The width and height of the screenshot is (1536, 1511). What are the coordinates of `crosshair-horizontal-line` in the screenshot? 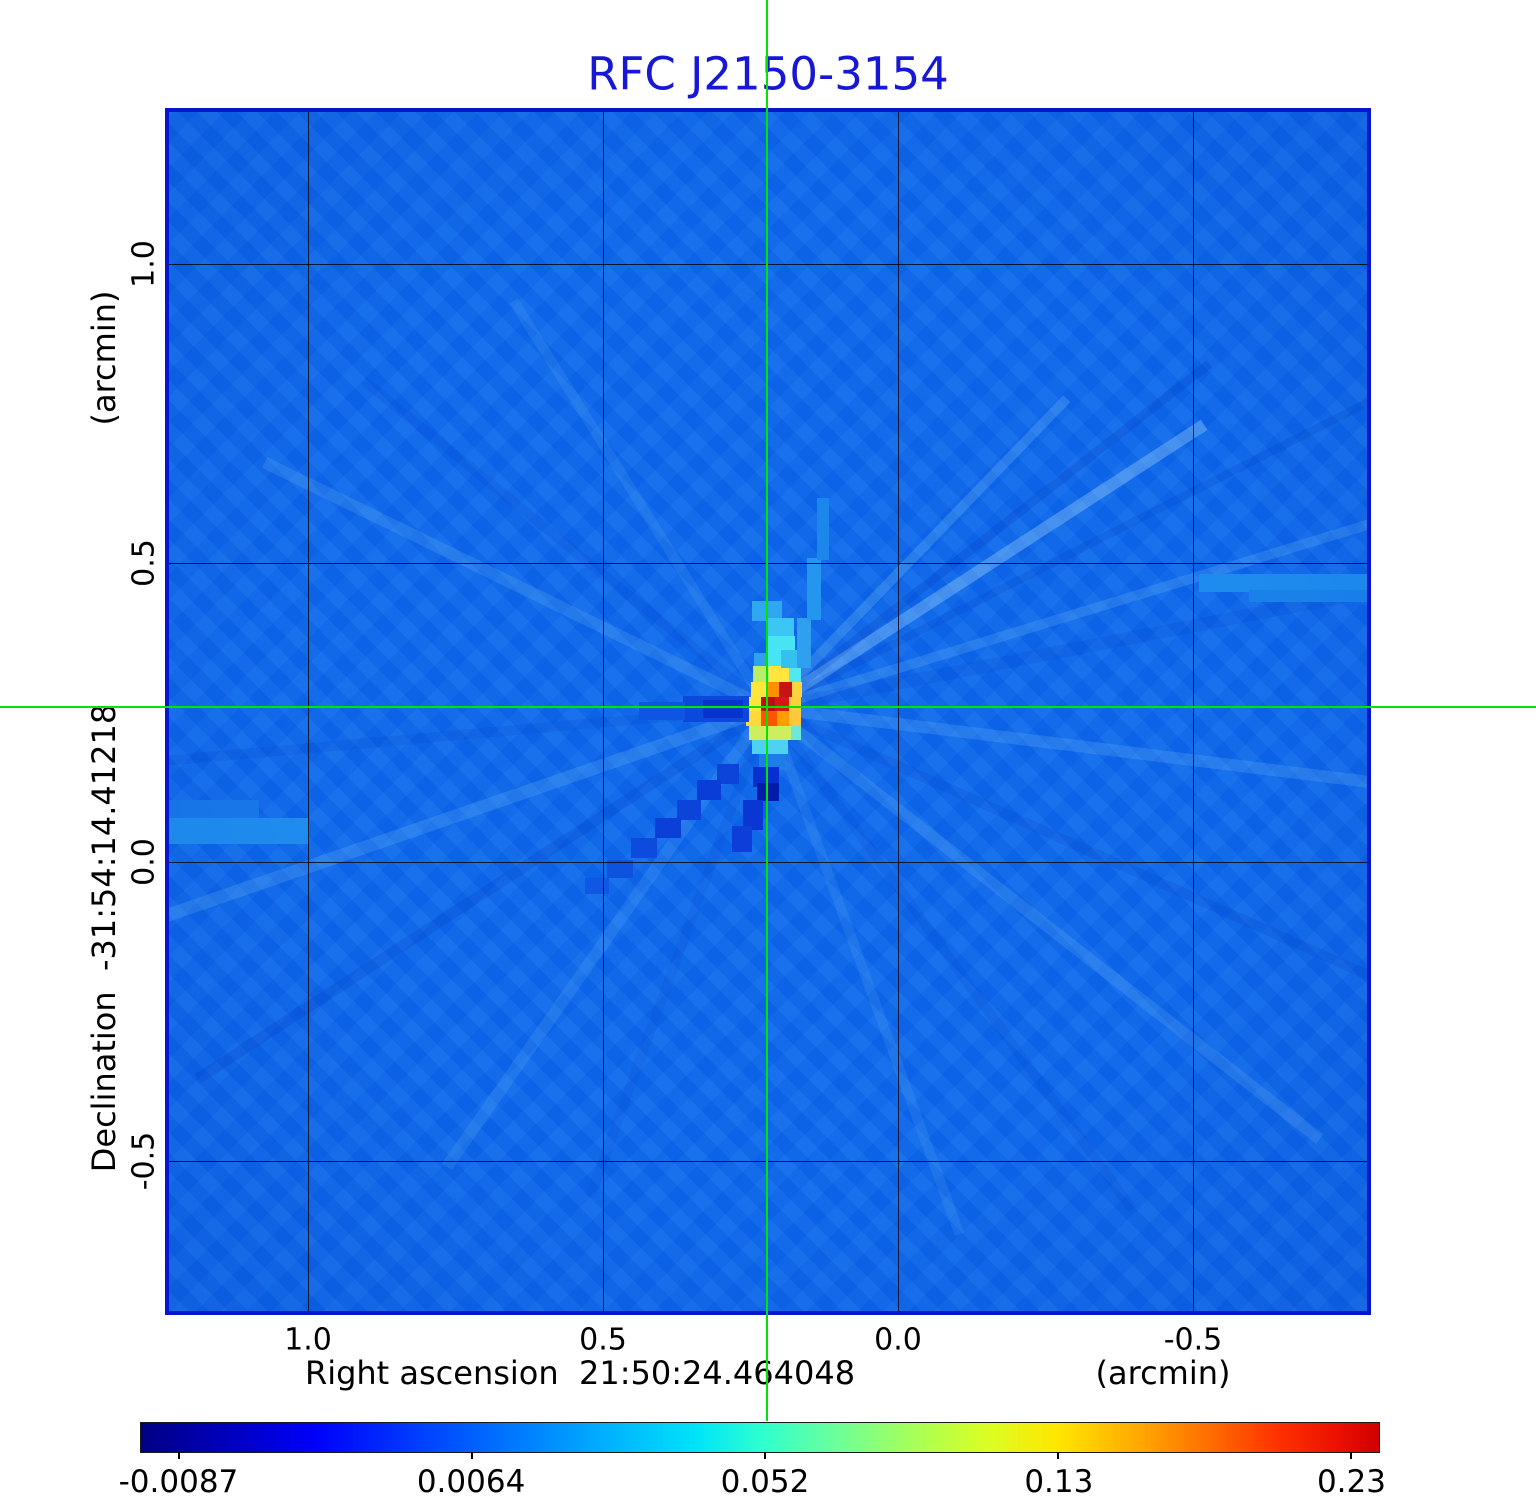 It's located at (768, 707).